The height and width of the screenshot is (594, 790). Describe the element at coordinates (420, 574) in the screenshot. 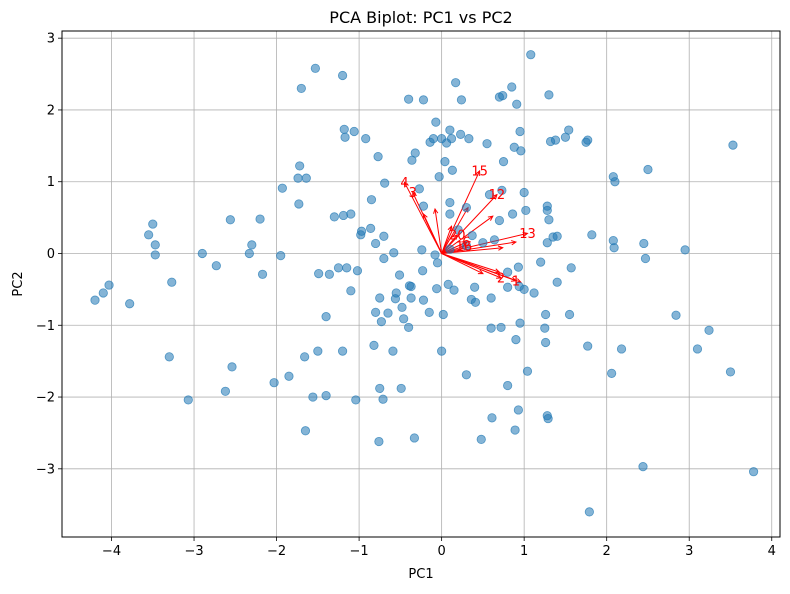

I see `x-axis-title: PC1` at that location.